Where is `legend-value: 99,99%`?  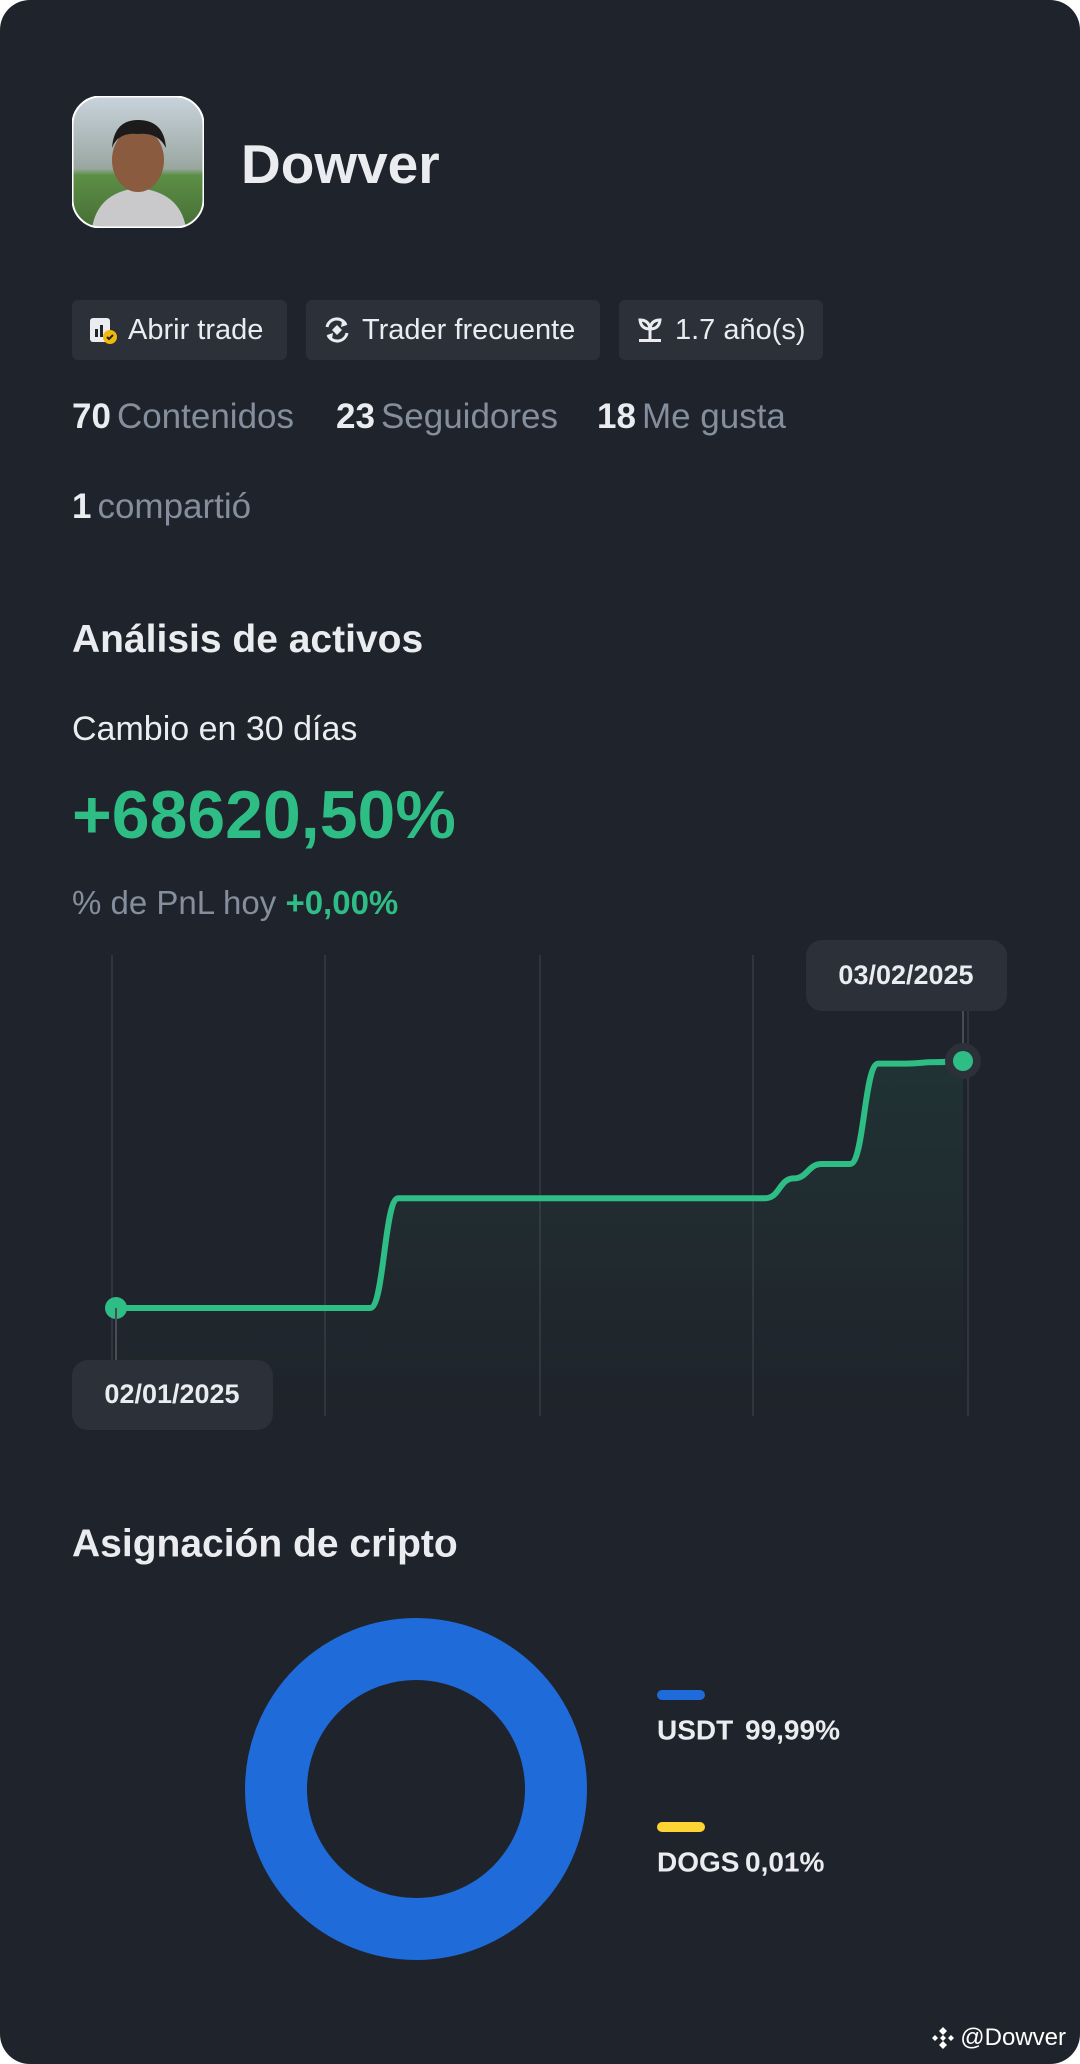 legend-value: 99,99% is located at coordinates (792, 1729).